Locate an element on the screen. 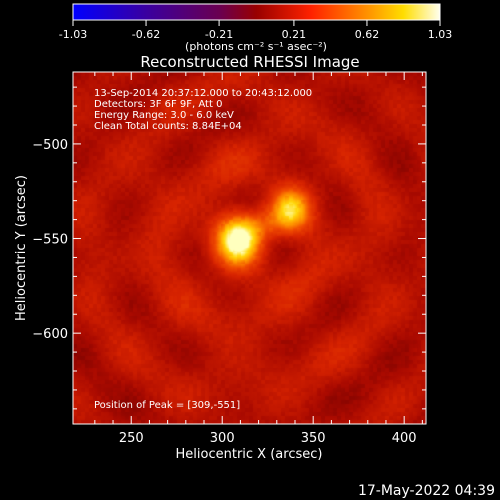  y-axis-label: Heliocentric Y (arcsec) is located at coordinates (21, 248).